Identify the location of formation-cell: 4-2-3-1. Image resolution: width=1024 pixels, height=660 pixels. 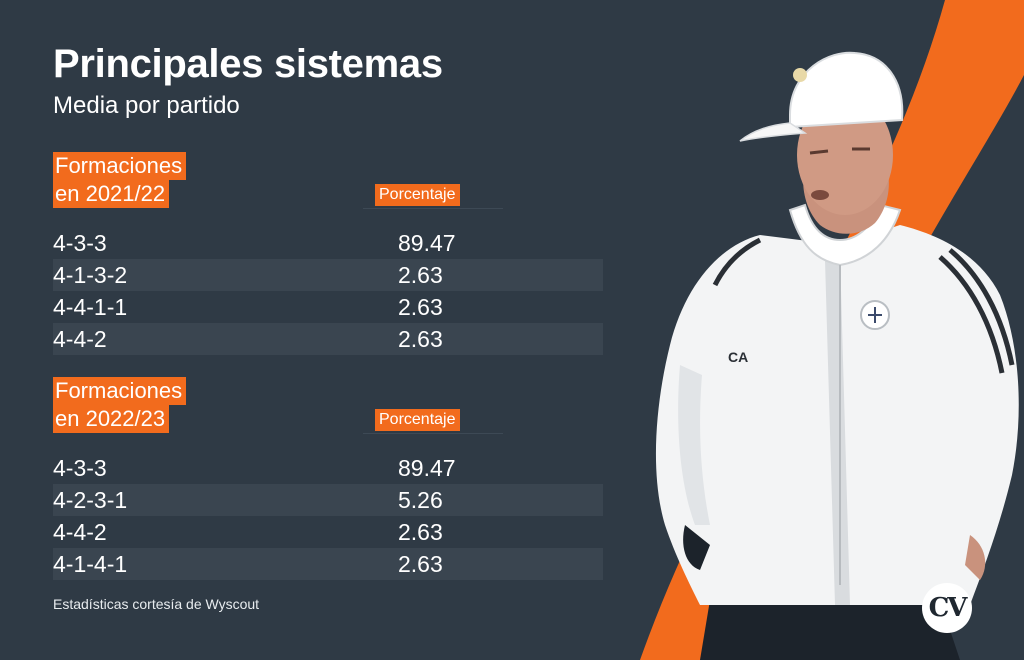
(90, 500).